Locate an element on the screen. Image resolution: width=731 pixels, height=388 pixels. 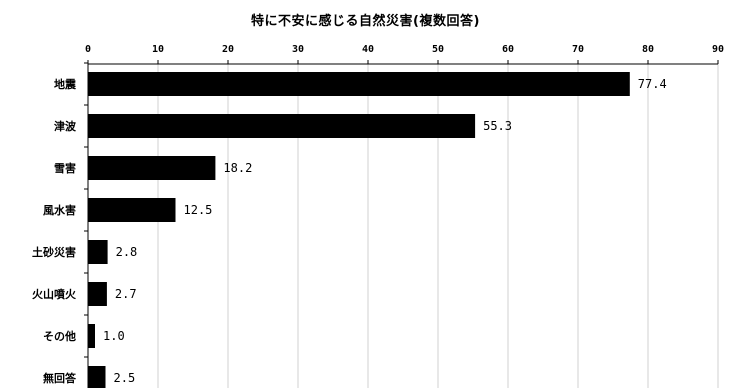
x-tick-label: 60 is located at coordinates (508, 49).